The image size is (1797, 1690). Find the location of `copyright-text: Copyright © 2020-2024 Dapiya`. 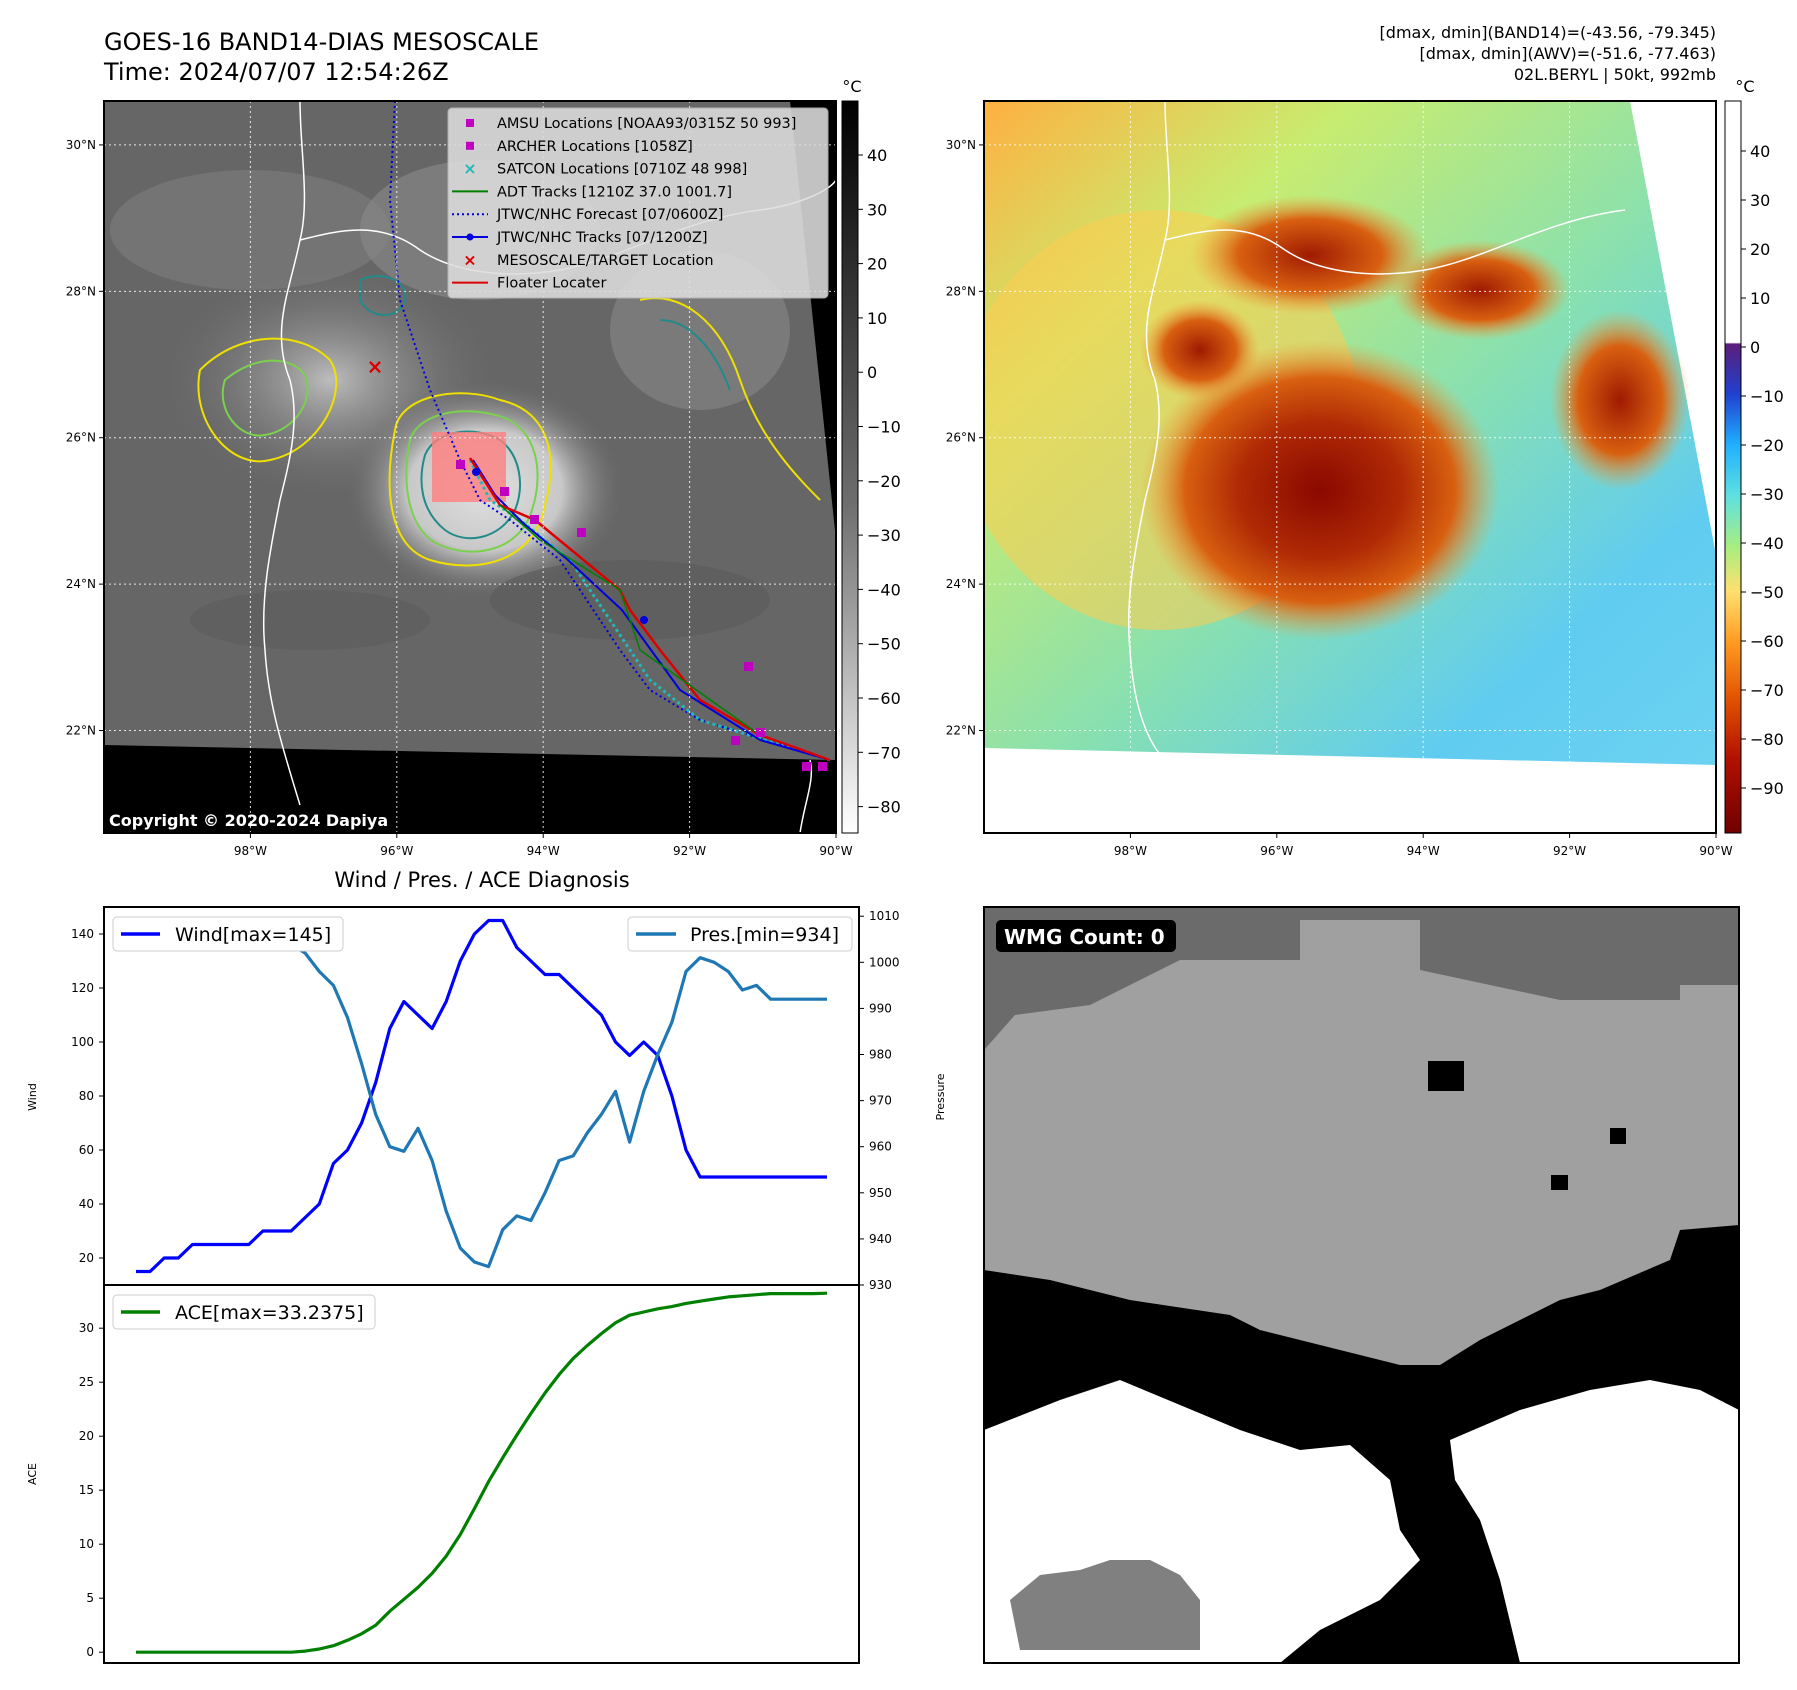

copyright-text: Copyright © 2020-2024 Dapiya is located at coordinates (248, 820).